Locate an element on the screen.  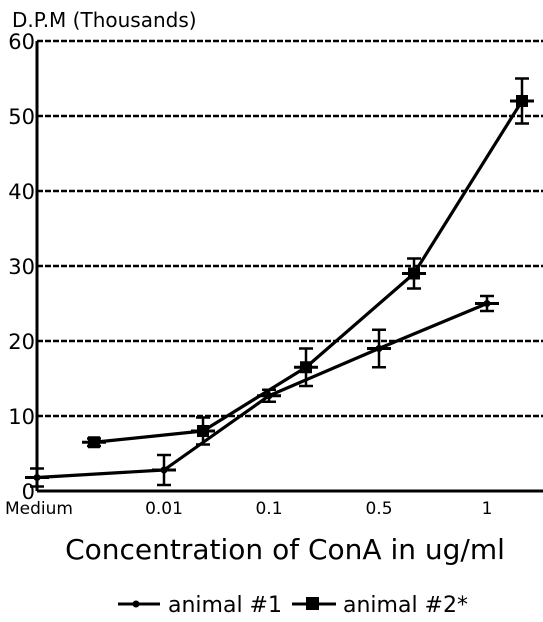
x-axis-title: Concentration of ConA in ug/ml is located at coordinates (285, 549).